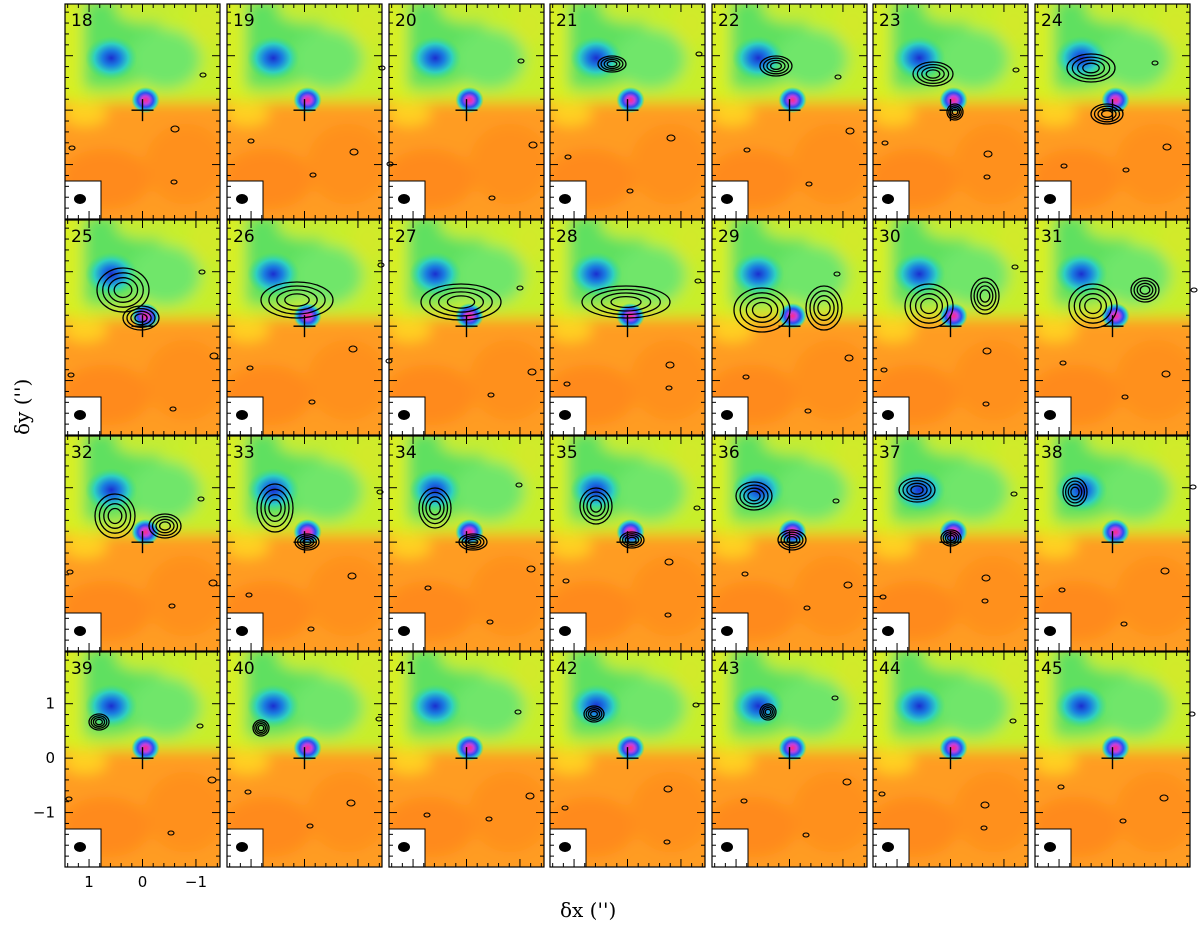 The image size is (1200, 932). What do you see at coordinates (1115, 543) in the screenshot?
I see `channel-panel-38: 38` at bounding box center [1115, 543].